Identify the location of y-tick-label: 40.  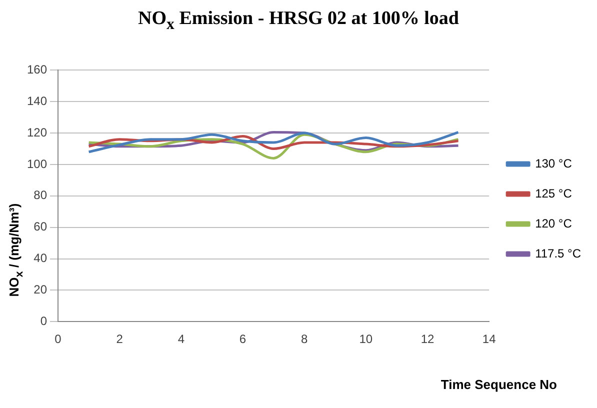
(41, 258).